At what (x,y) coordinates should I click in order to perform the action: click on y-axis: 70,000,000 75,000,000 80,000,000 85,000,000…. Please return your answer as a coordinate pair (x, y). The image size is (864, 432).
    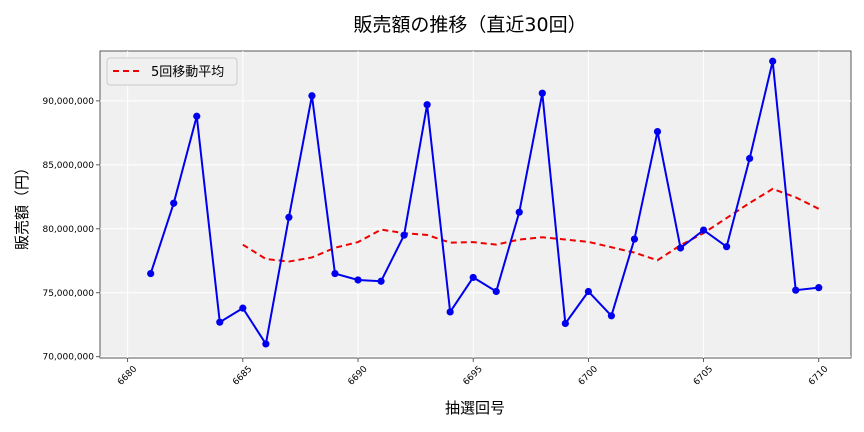
    Looking at the image, I should click on (71, 230).